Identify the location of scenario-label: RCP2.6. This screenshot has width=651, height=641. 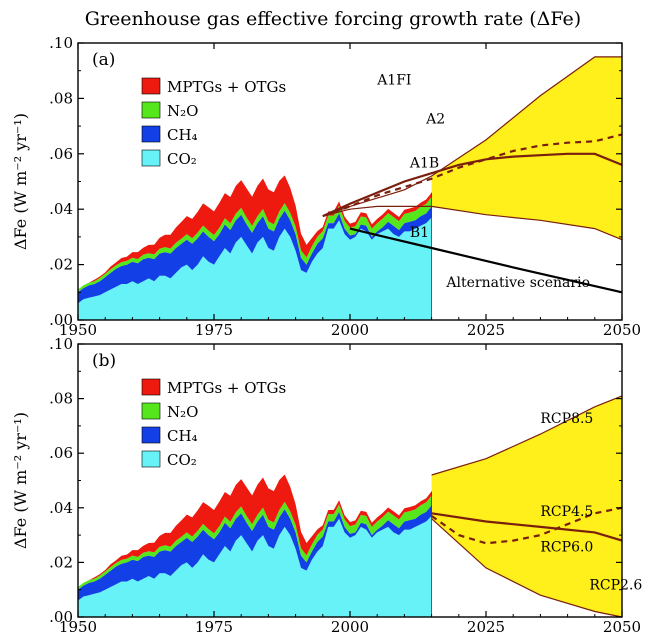
(615, 586).